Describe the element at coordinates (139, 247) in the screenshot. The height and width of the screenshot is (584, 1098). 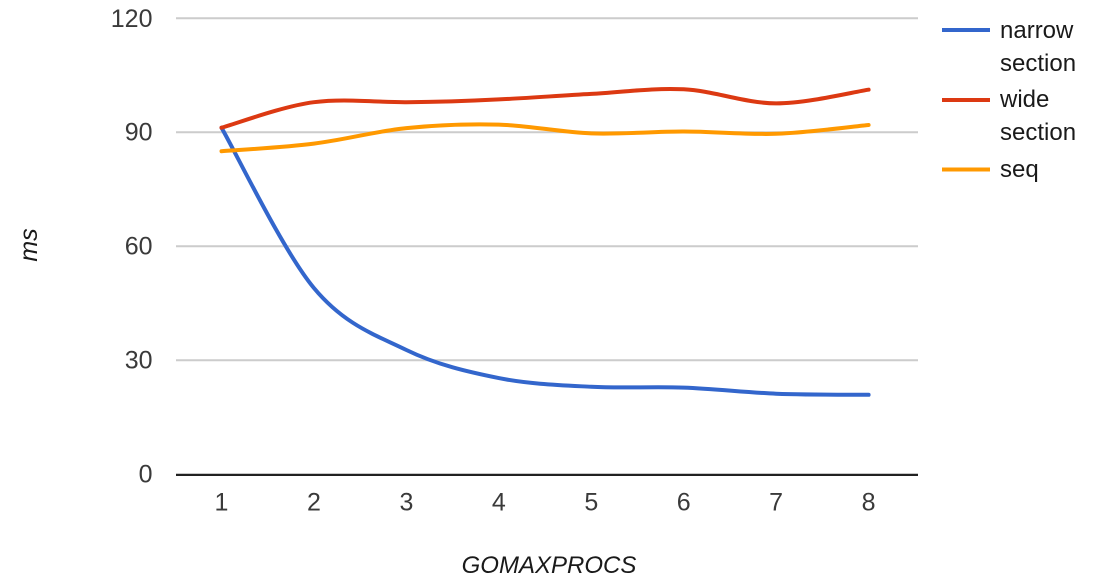
I see `svg-text: 60` at that location.